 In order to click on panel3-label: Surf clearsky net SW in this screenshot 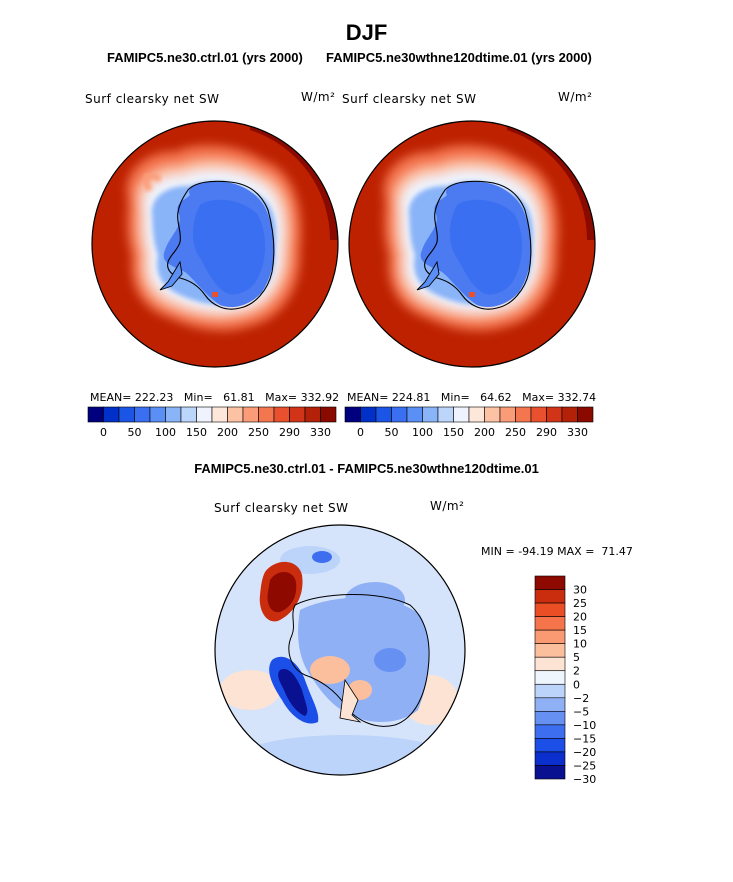, I will do `click(281, 508)`.